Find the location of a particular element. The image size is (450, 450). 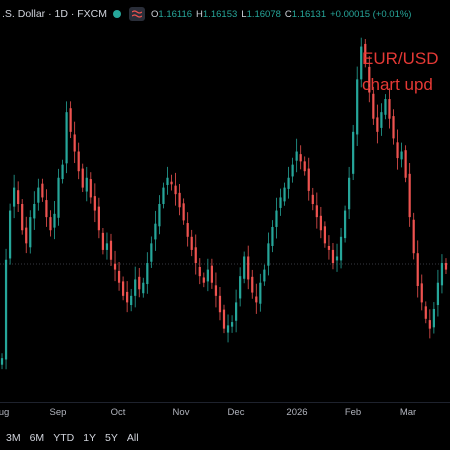

time-label: Dec is located at coordinates (236, 412).